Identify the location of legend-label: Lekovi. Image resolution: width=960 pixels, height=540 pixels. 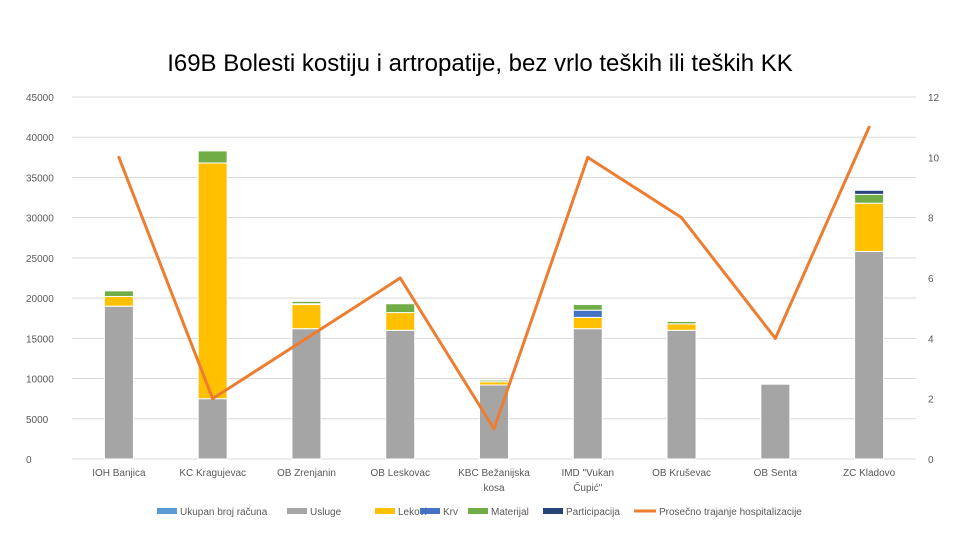
(412, 512).